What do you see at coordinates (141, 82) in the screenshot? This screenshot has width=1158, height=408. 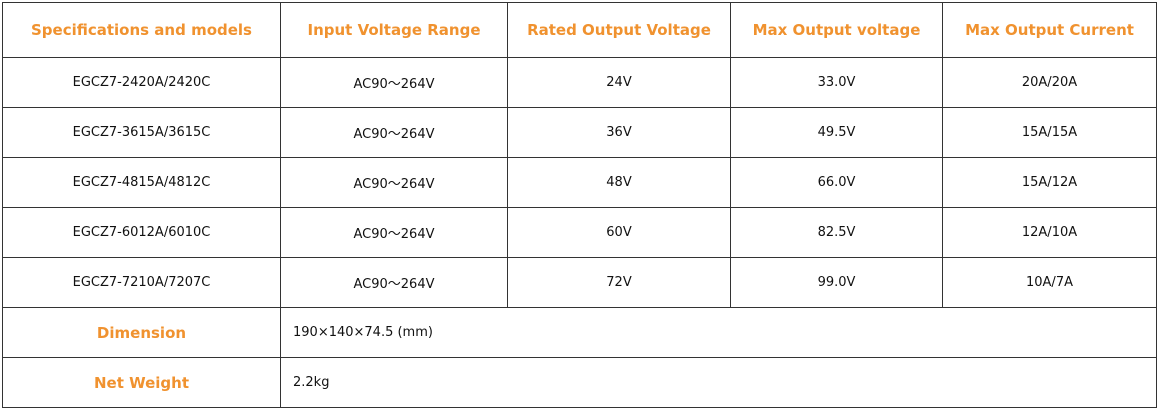 I see `data-cell: EGCZ7-2420A/2420C` at bounding box center [141, 82].